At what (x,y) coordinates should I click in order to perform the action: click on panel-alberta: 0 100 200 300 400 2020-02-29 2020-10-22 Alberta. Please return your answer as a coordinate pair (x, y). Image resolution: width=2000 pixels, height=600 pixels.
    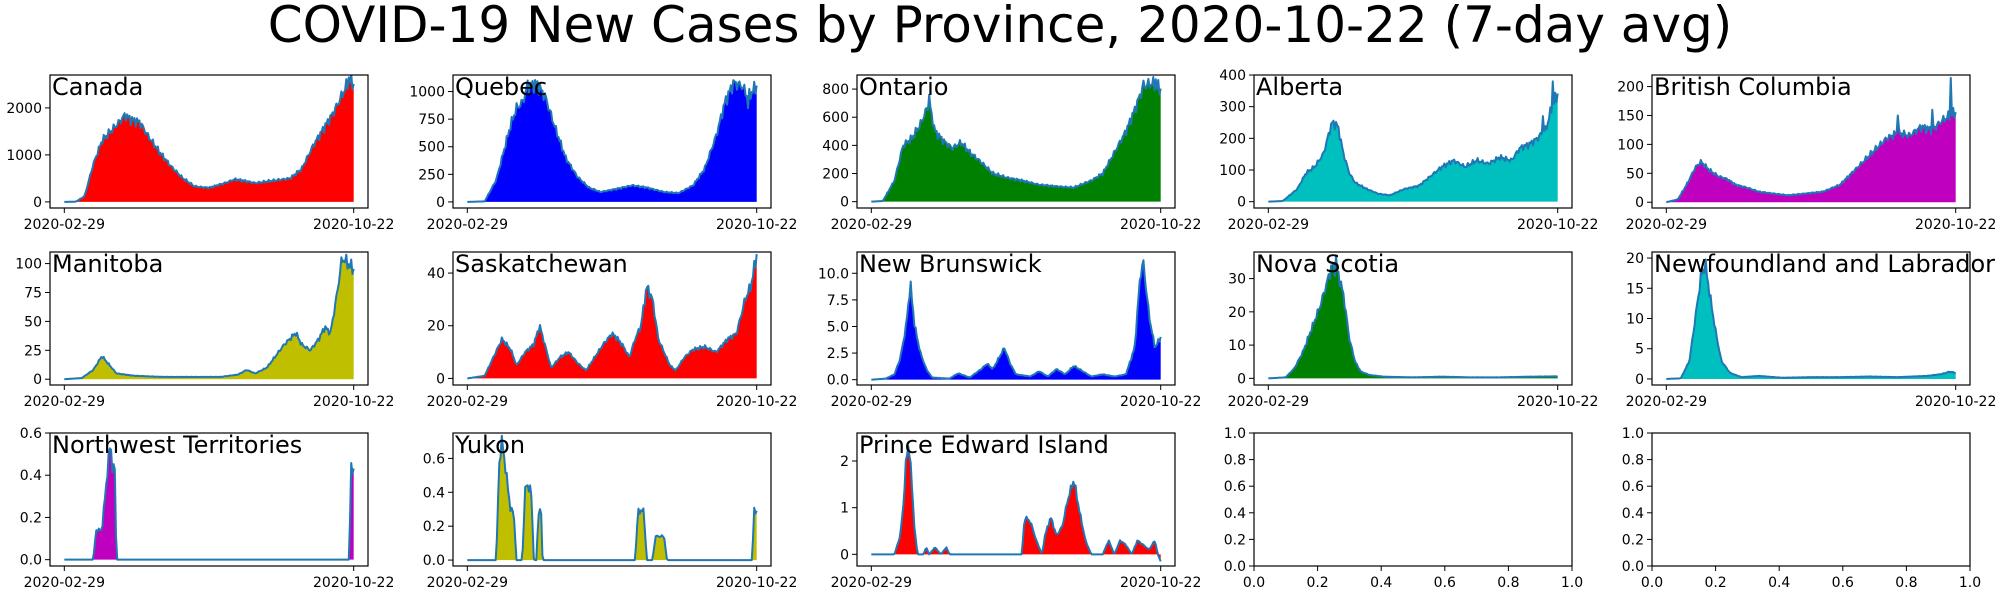
    Looking at the image, I should click on (1408, 150).